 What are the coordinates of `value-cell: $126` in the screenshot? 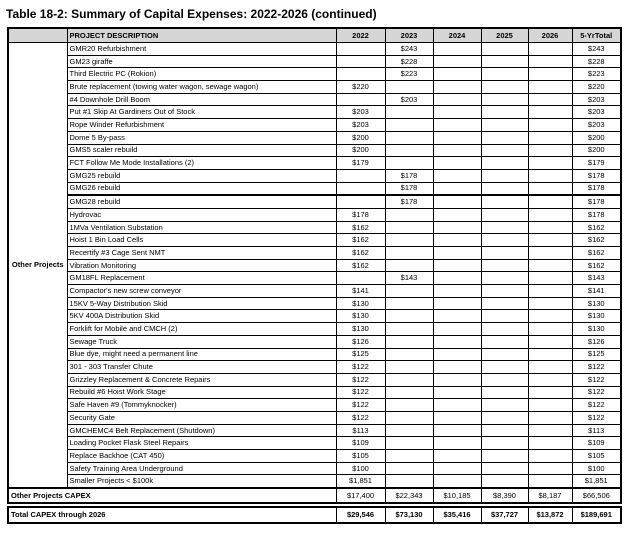 It's located at (596, 341).